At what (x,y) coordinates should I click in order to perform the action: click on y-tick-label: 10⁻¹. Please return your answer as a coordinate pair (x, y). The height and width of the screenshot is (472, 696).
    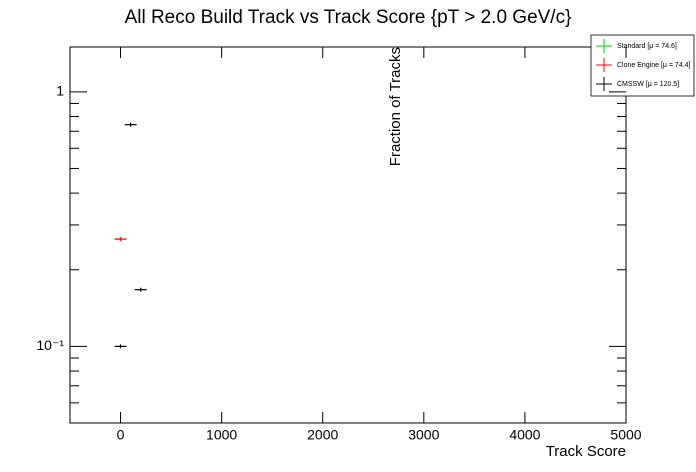
    Looking at the image, I should click on (50, 345).